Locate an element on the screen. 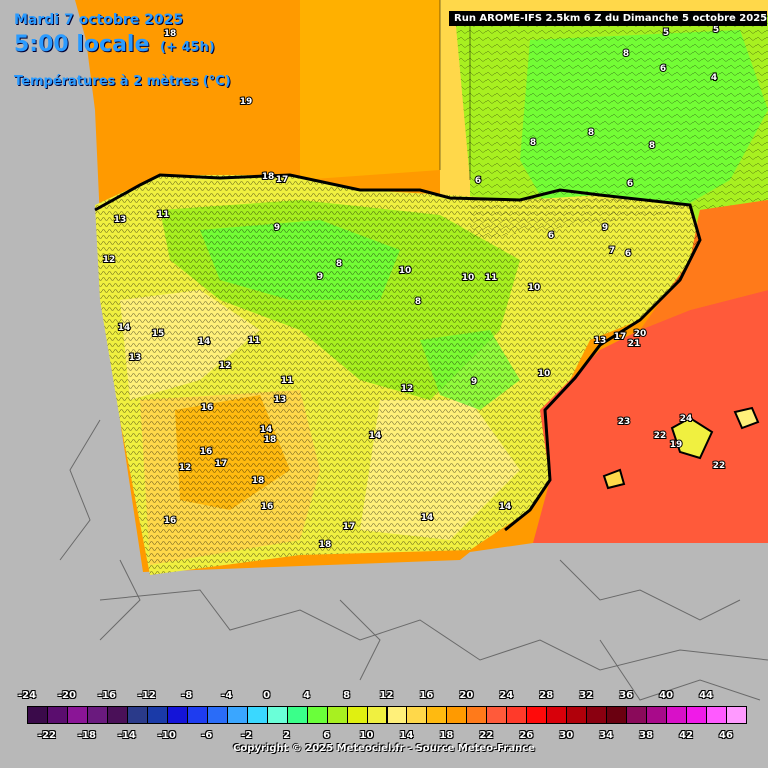 This screenshot has height=768, width=768. legend-bottom-label: 22 is located at coordinates (486, 735).